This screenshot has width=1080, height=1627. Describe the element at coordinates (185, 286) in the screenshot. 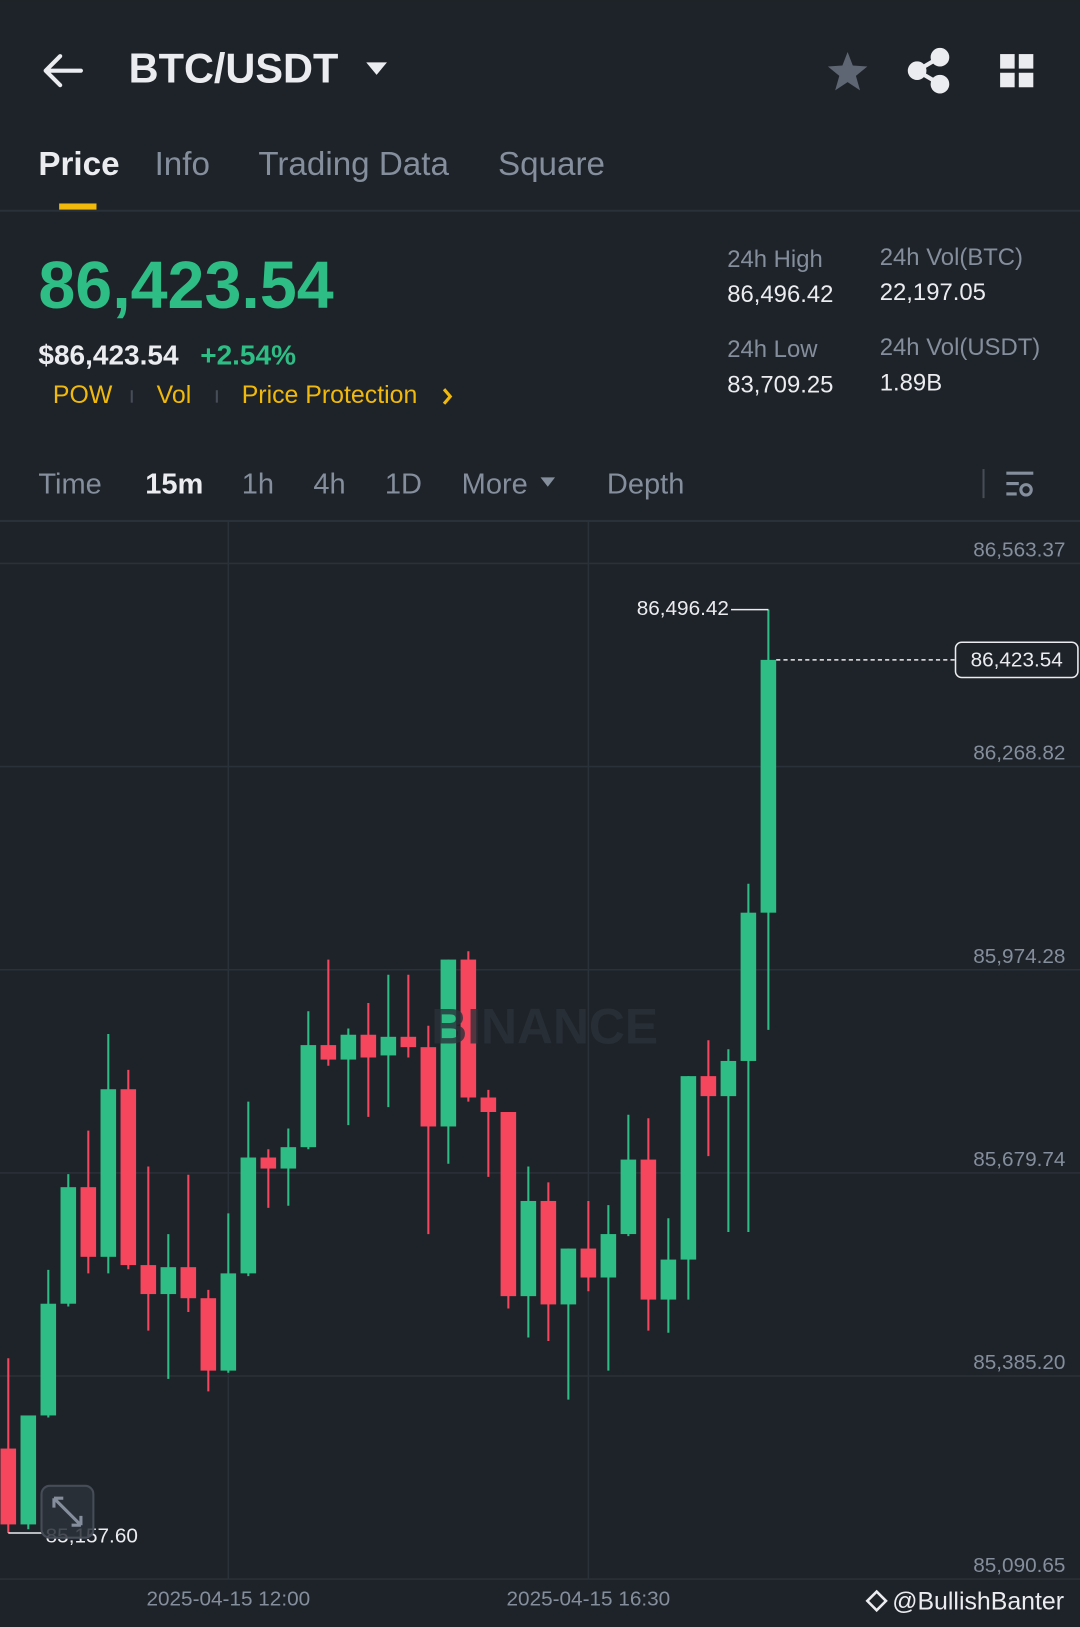

I see `last-price: 86,423.54` at that location.